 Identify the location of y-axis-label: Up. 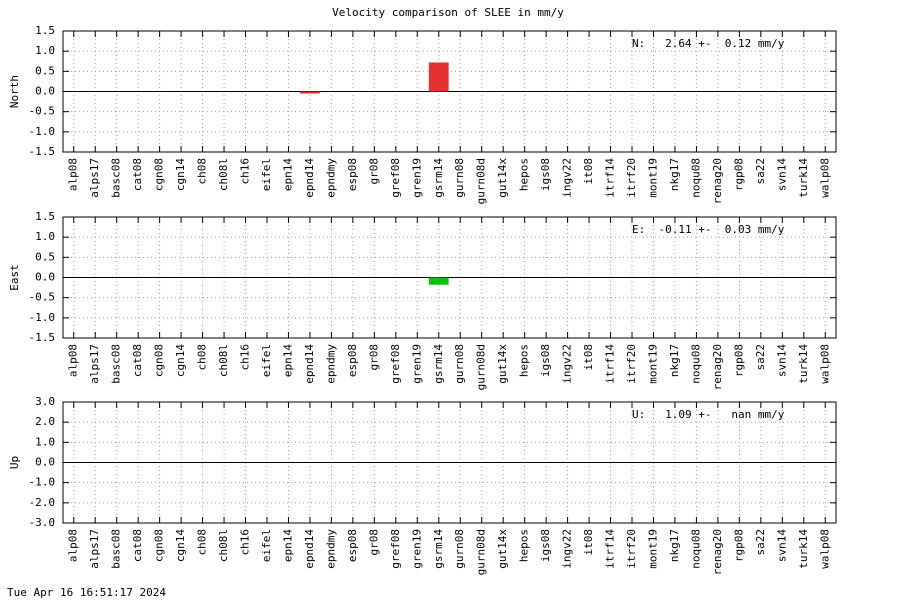
(14, 462).